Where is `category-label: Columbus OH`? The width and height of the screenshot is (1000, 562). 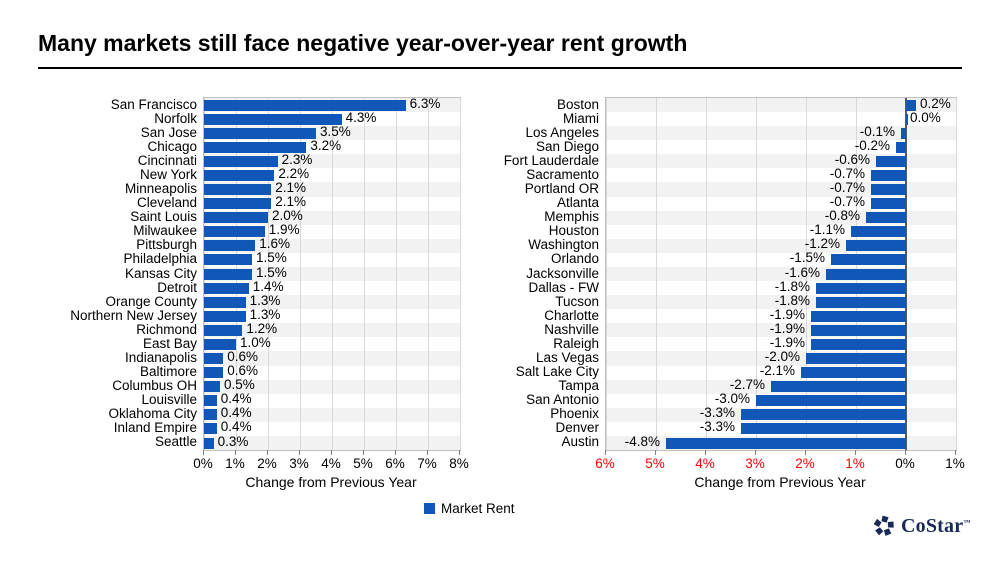 category-label: Columbus OH is located at coordinates (154, 386).